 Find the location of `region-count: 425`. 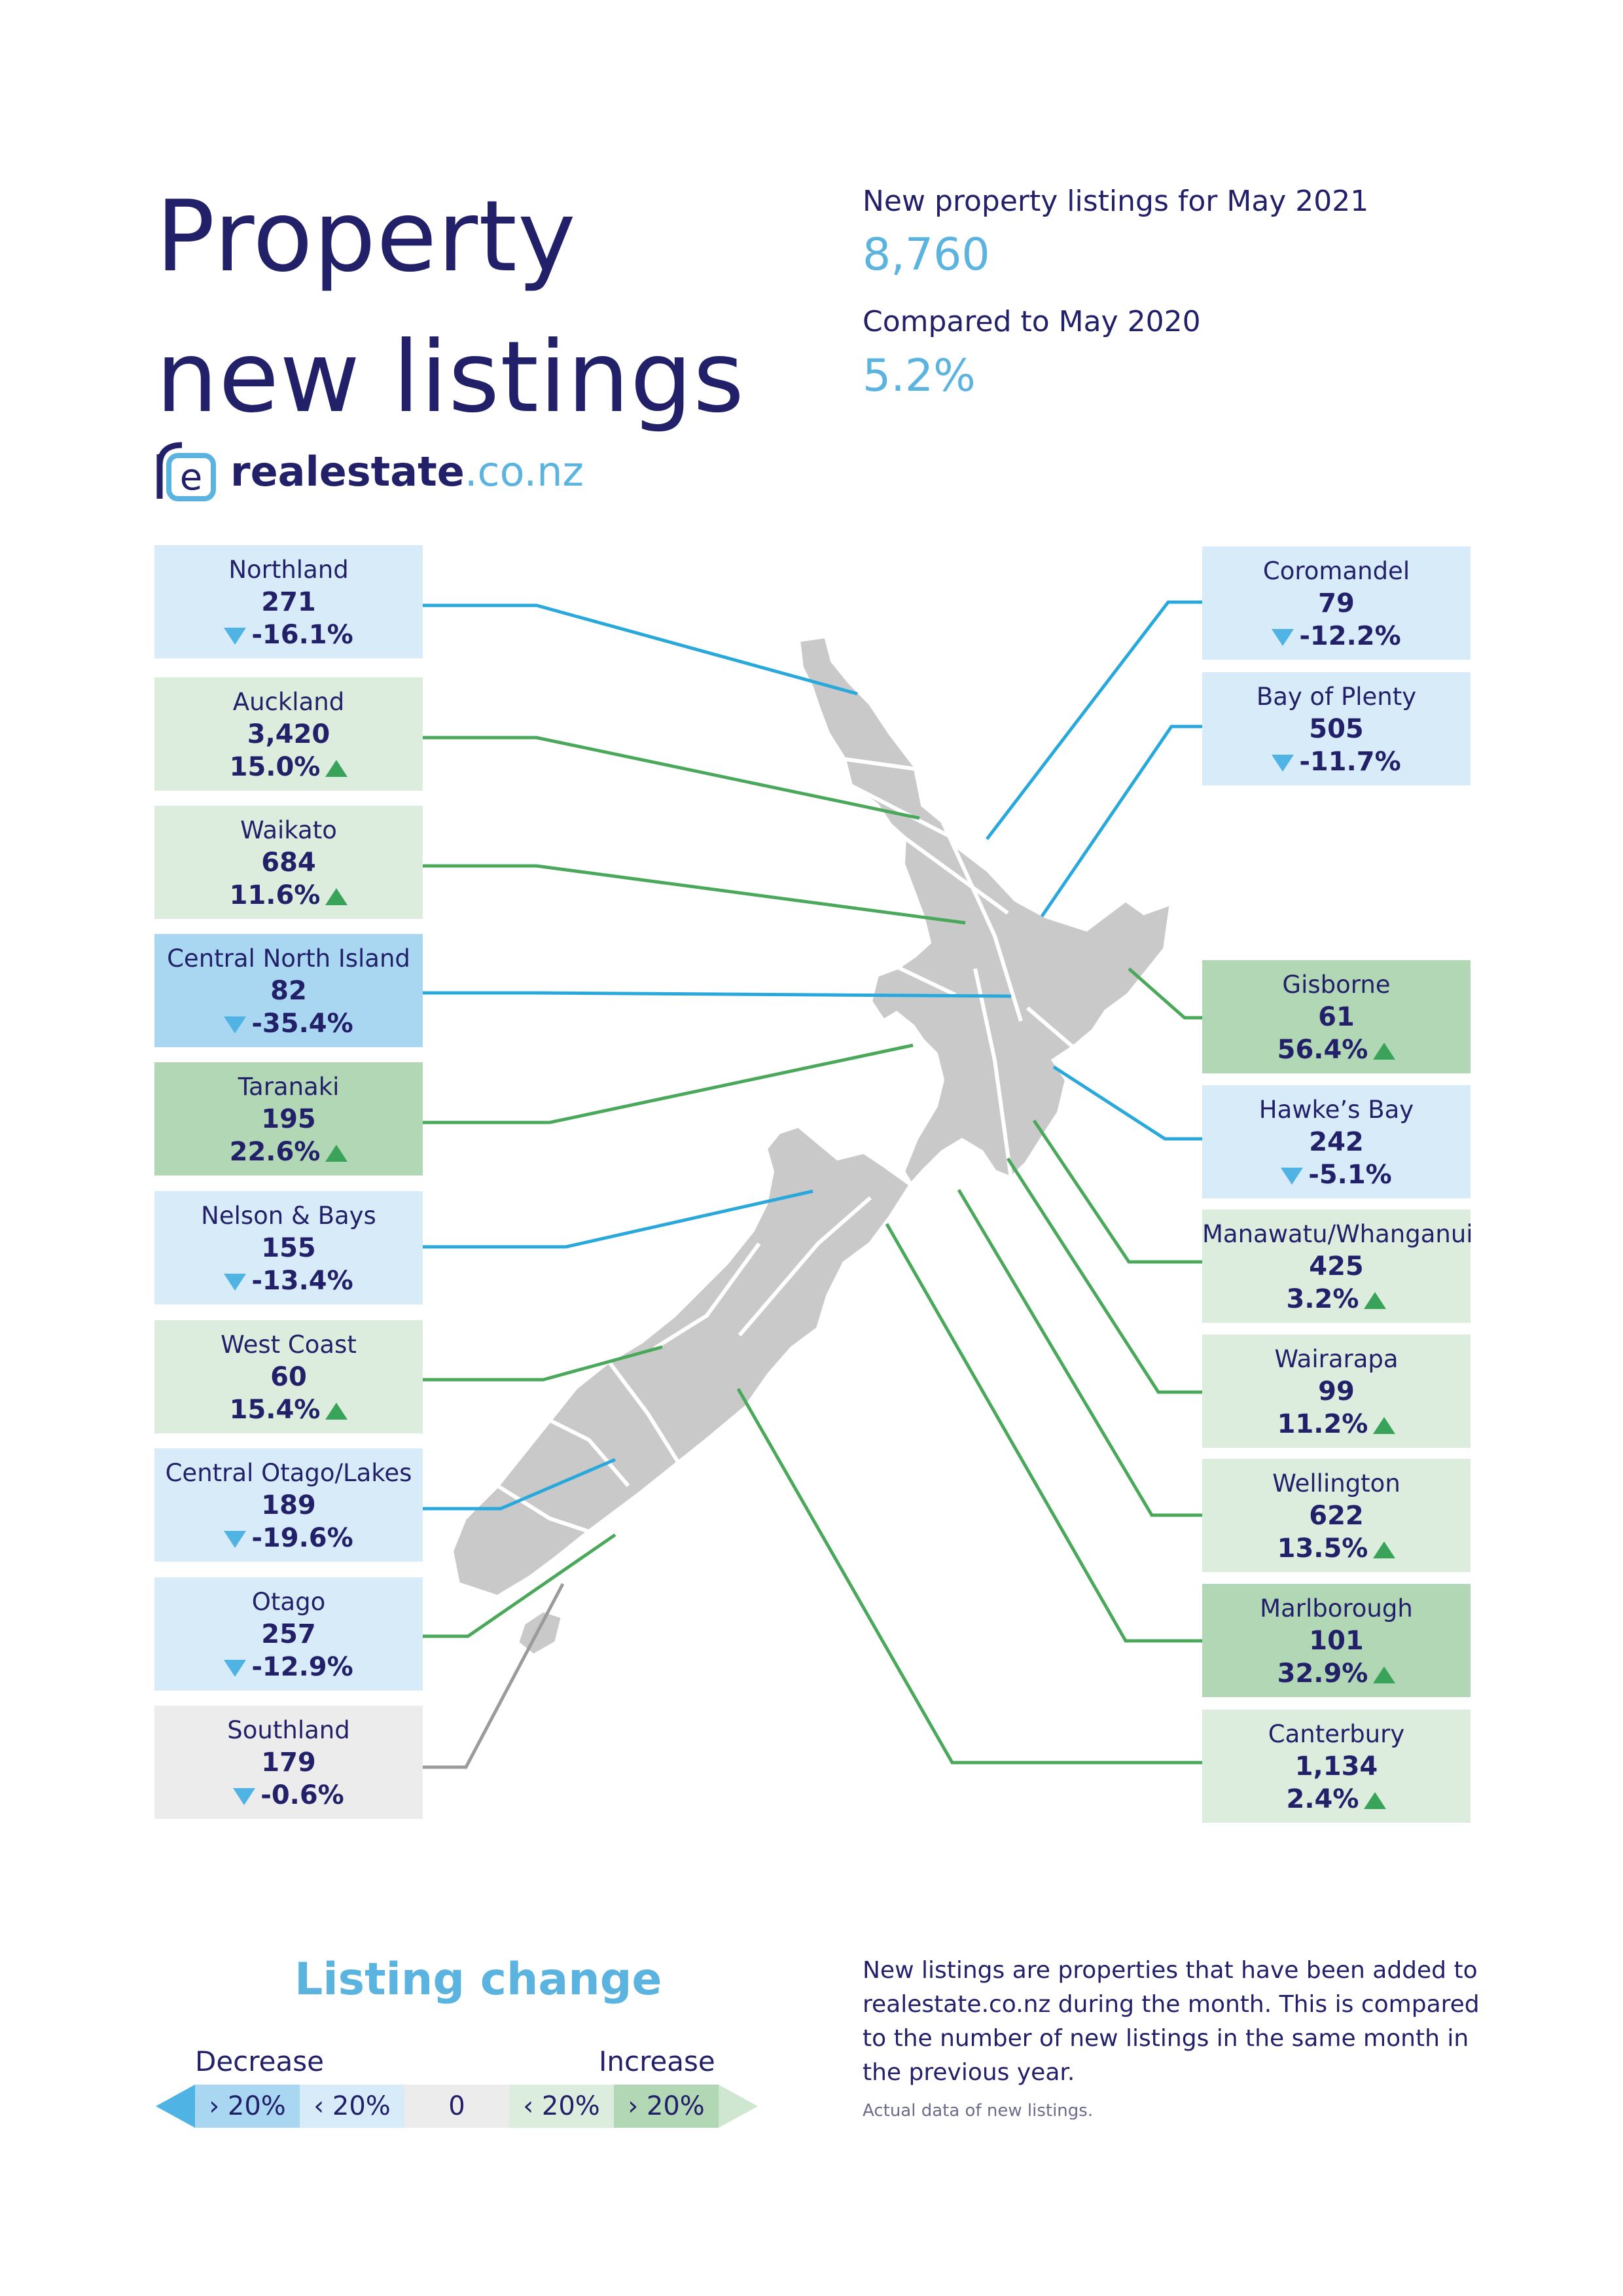

region-count: 425 is located at coordinates (1336, 1266).